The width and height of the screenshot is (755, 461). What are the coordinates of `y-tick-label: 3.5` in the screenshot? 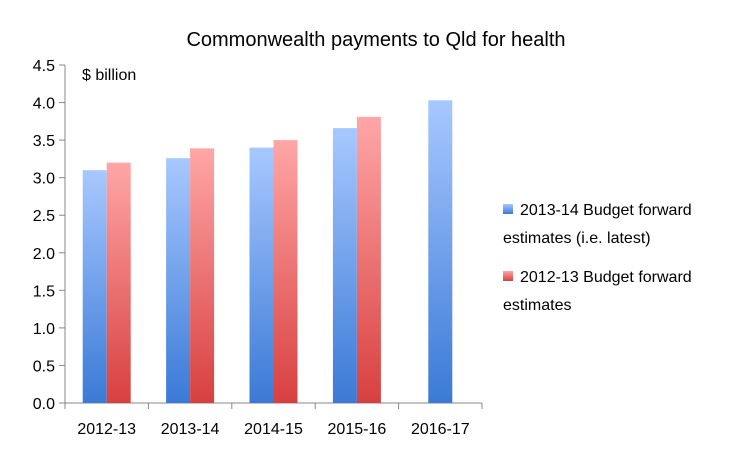 It's located at (44, 141).